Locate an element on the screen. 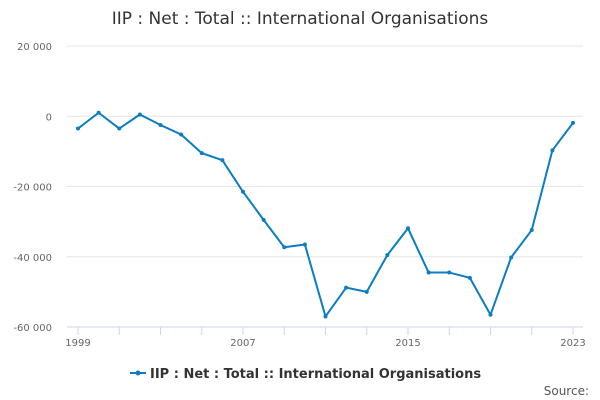 This screenshot has height=400, width=600. legend-marker-symbol is located at coordinates (138, 373).